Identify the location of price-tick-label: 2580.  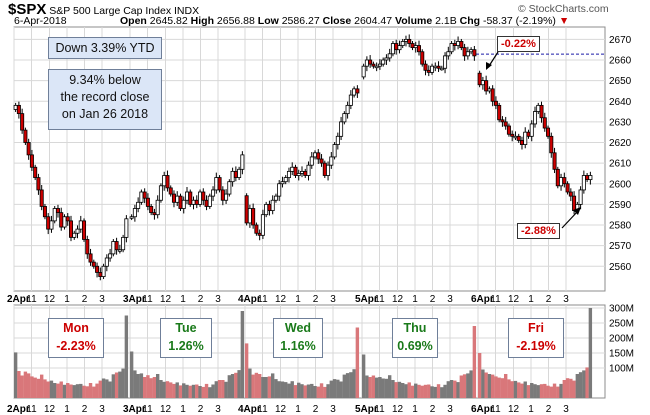
(620, 226).